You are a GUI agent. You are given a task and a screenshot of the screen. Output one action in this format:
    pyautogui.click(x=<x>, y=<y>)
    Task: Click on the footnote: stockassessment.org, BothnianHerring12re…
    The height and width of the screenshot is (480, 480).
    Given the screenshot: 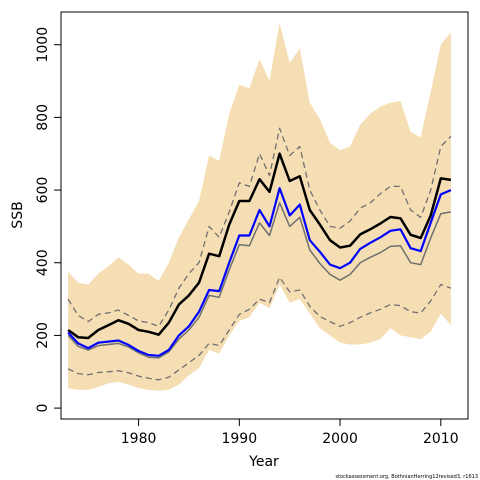 What is the action you would take?
    pyautogui.click(x=406, y=477)
    